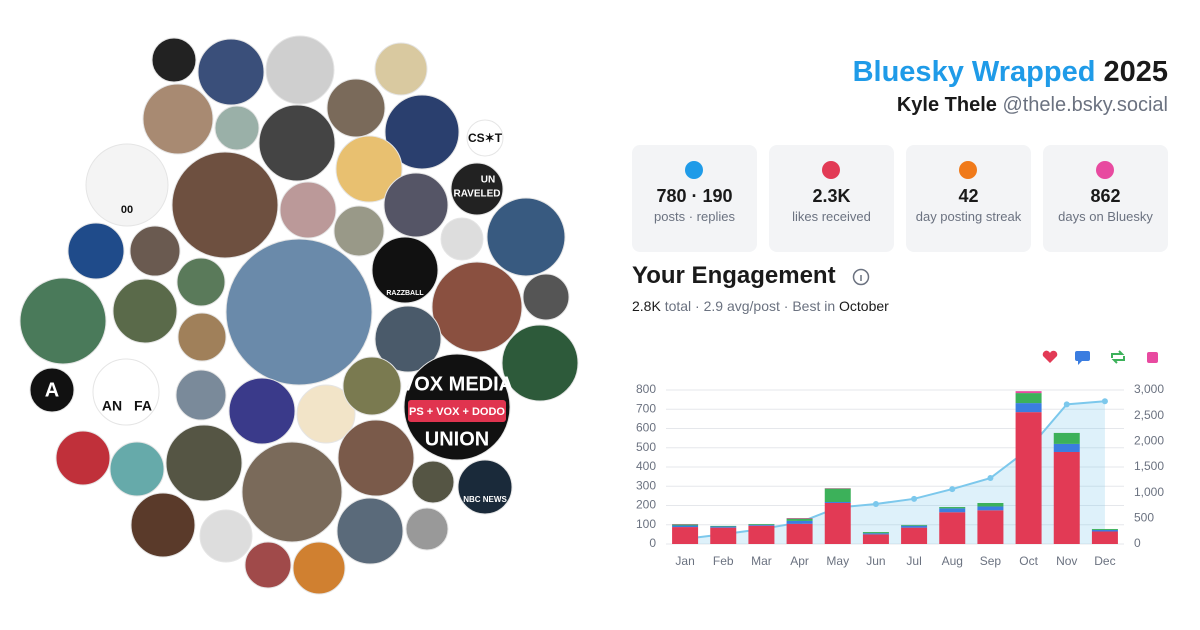  What do you see at coordinates (646, 389) in the screenshot?
I see `y-tick-label: 800` at bounding box center [646, 389].